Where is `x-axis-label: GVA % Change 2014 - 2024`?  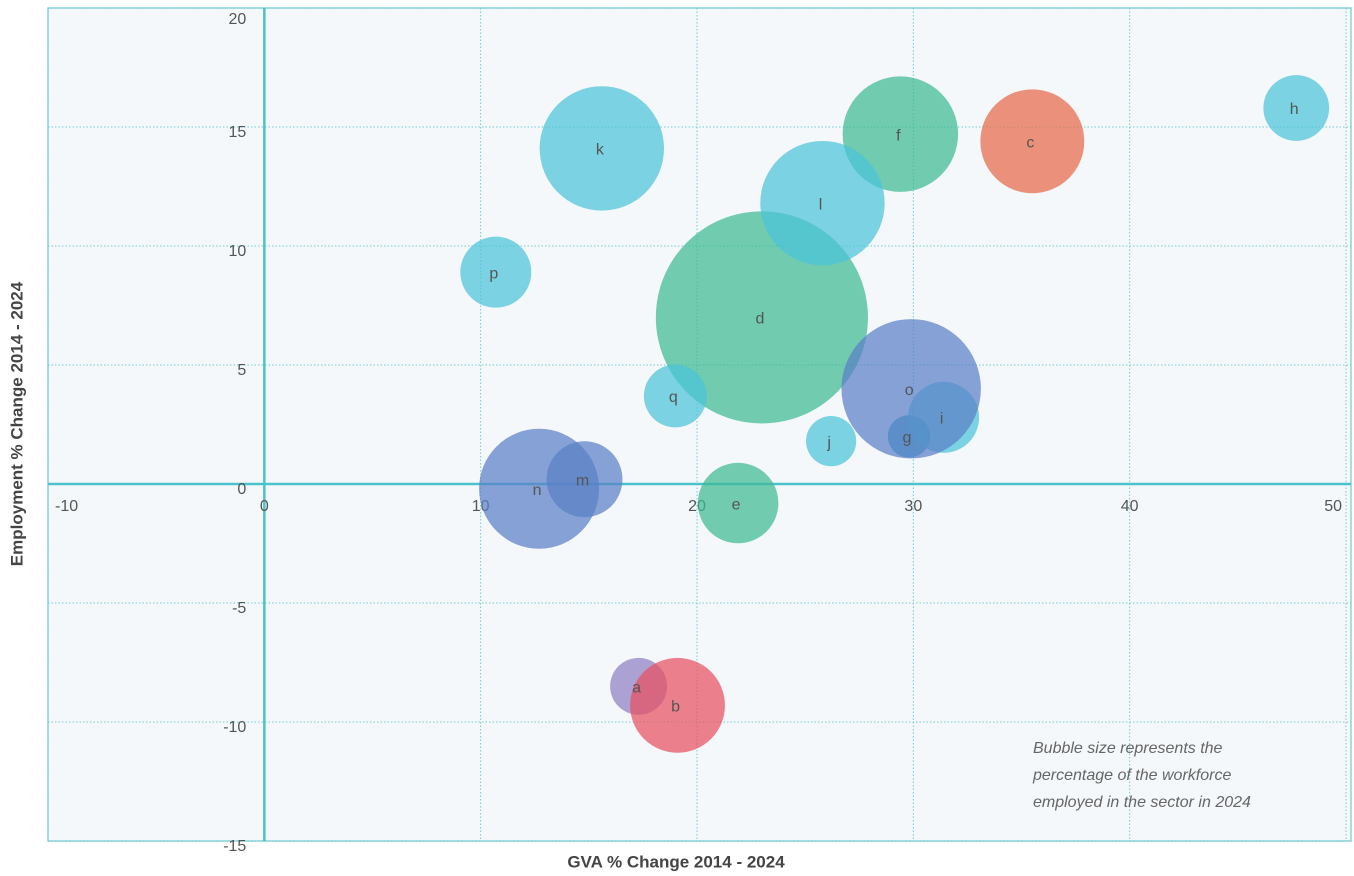
x-axis-label: GVA % Change 2014 - 2024 is located at coordinates (676, 861).